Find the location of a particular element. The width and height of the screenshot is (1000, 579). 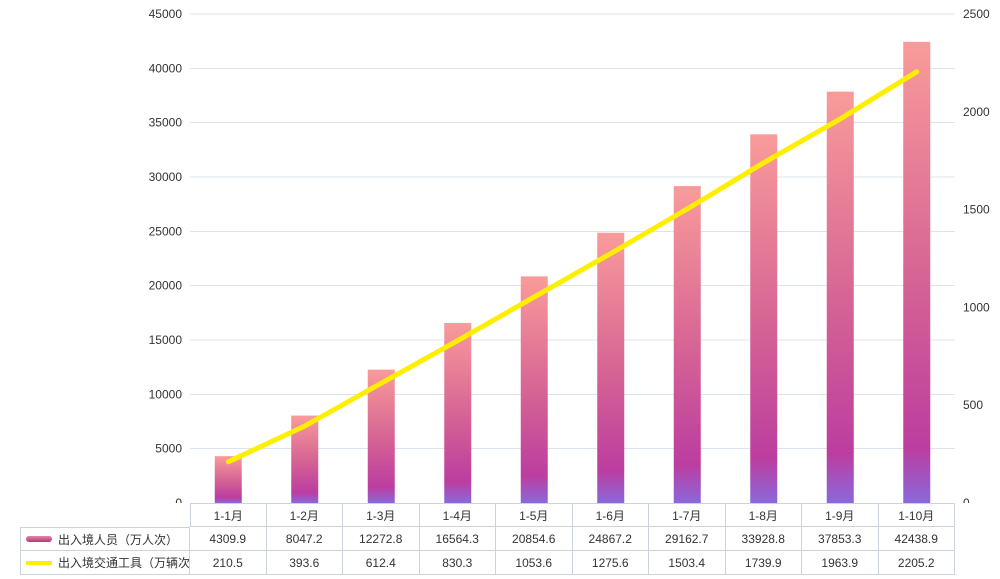

value-cell: 20854.6 is located at coordinates (534, 539).